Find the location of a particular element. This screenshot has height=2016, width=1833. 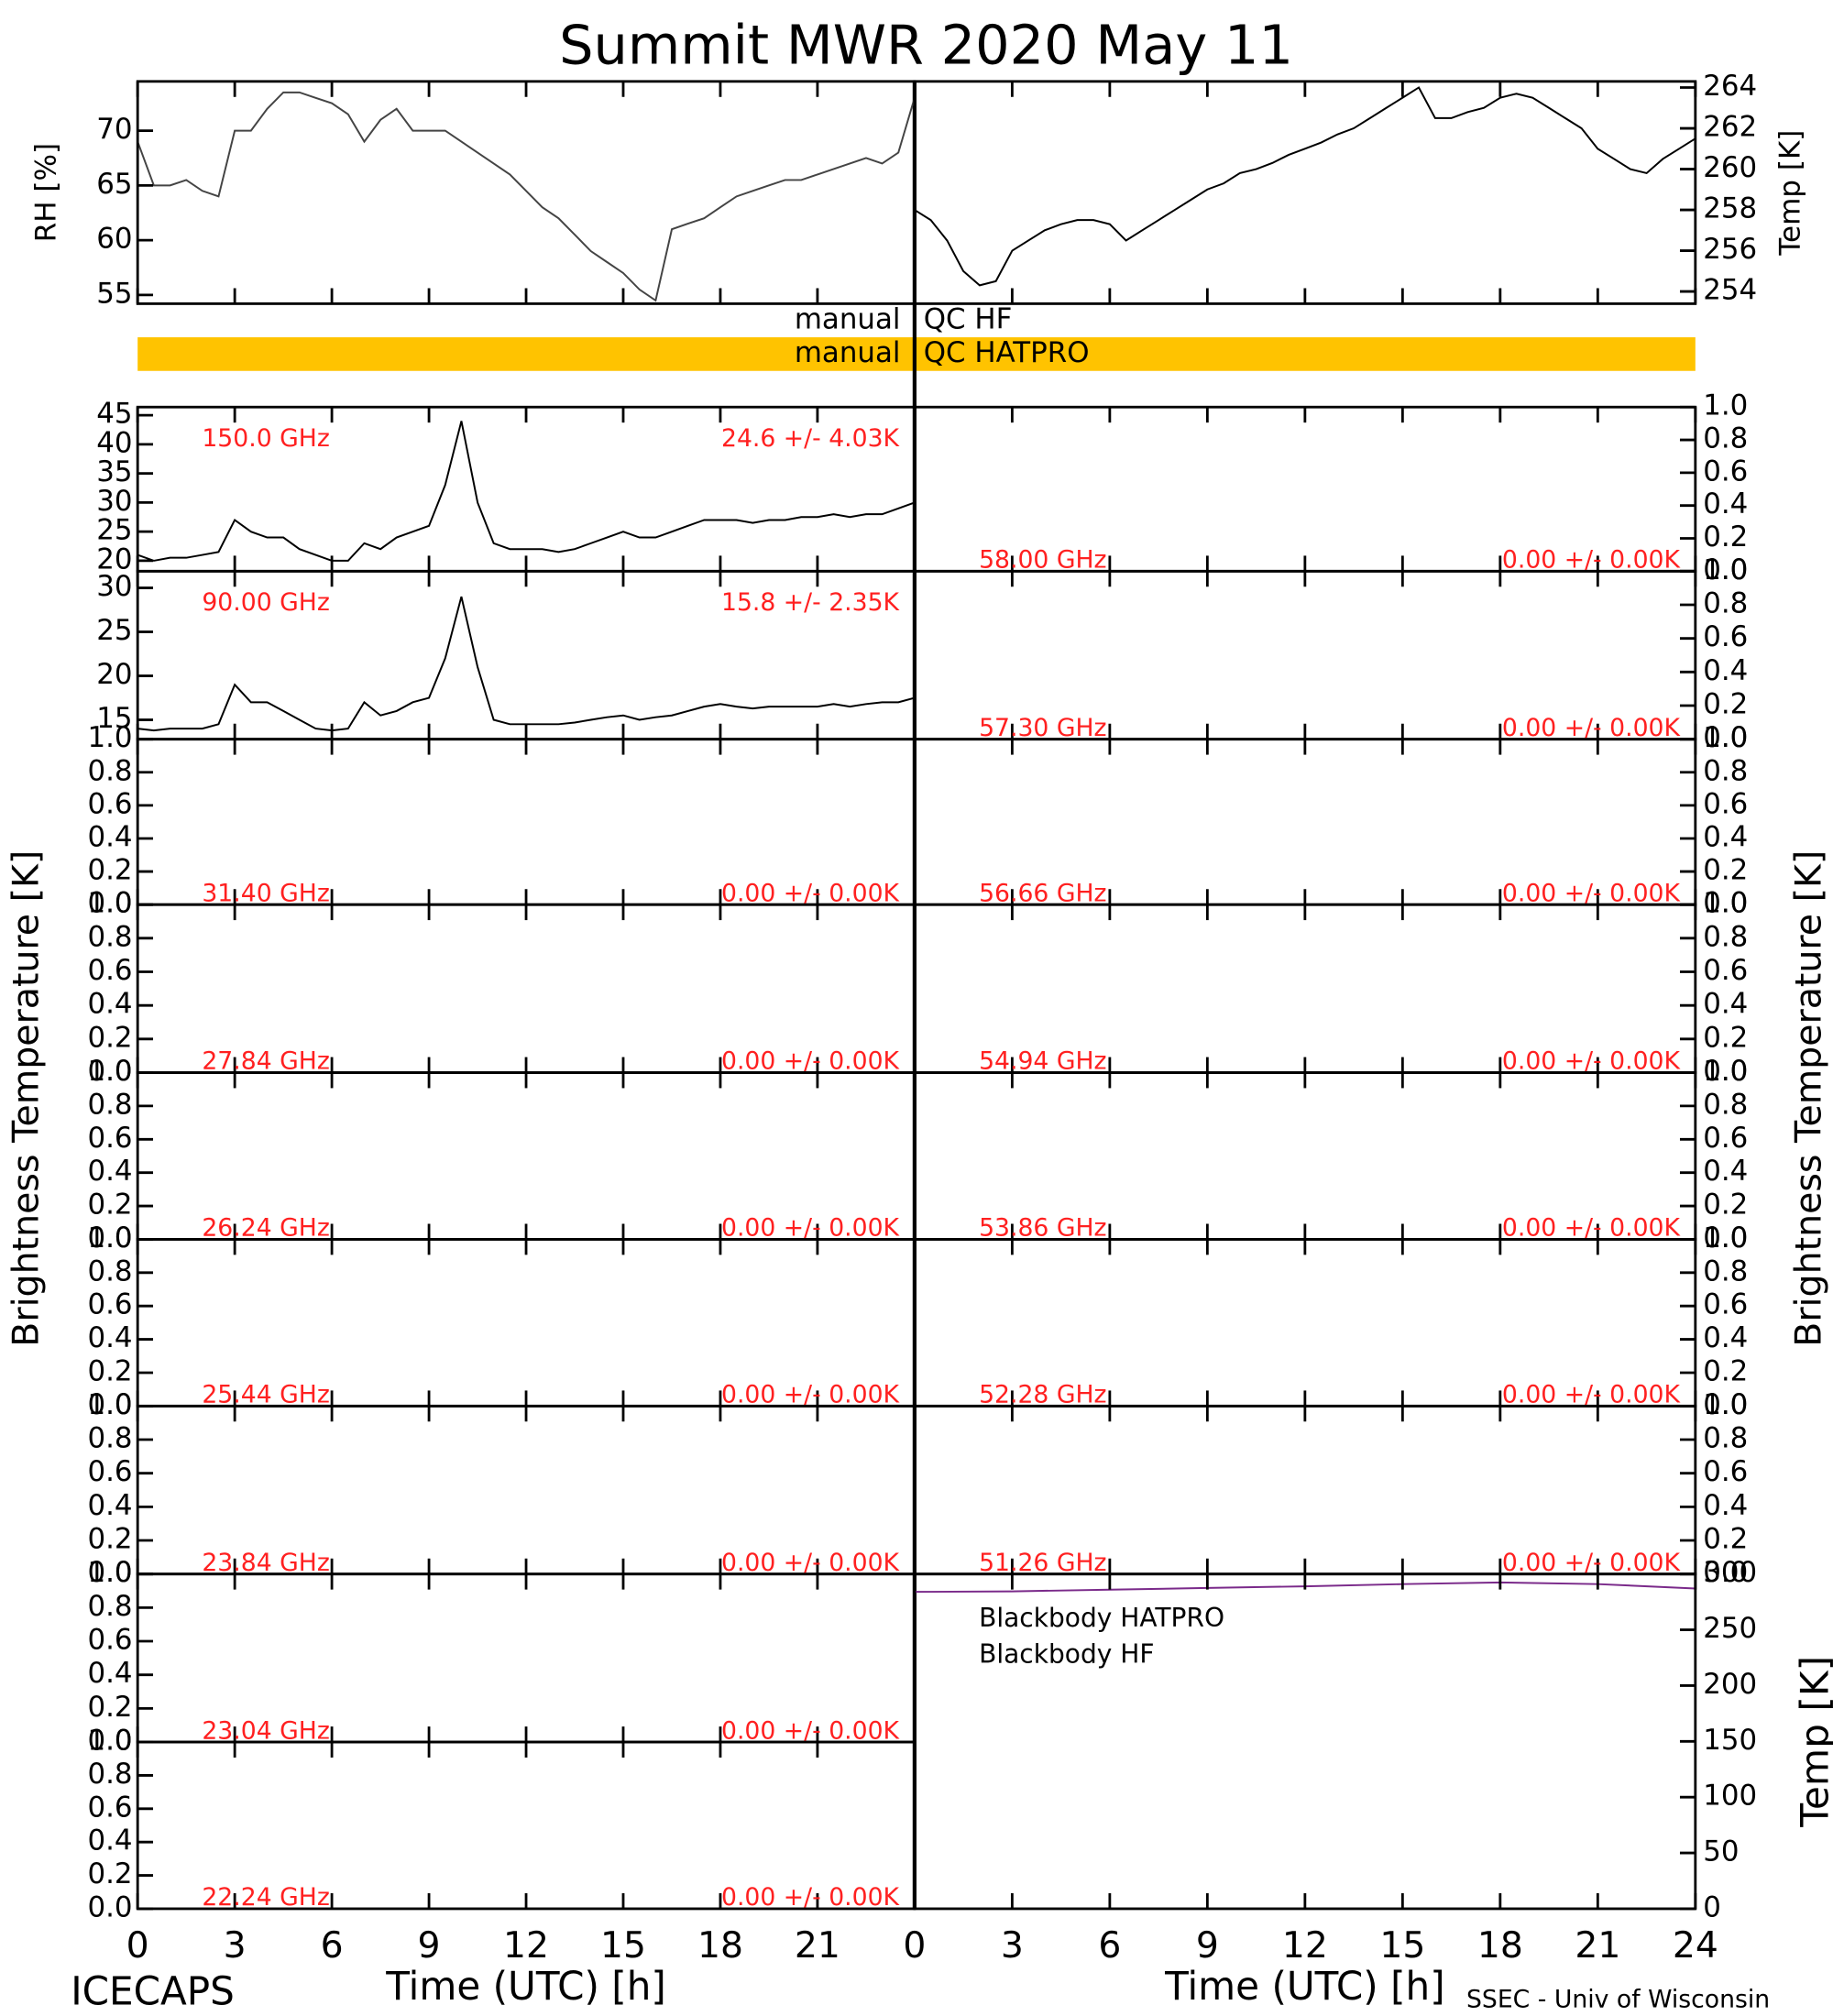

y-tick-label: 300 is located at coordinates (1730, 1572).